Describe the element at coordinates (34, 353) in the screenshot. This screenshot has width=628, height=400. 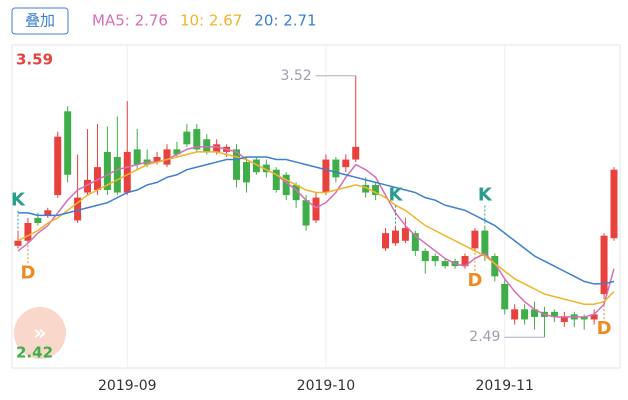
I see `y-tick-label: 2.42` at that location.